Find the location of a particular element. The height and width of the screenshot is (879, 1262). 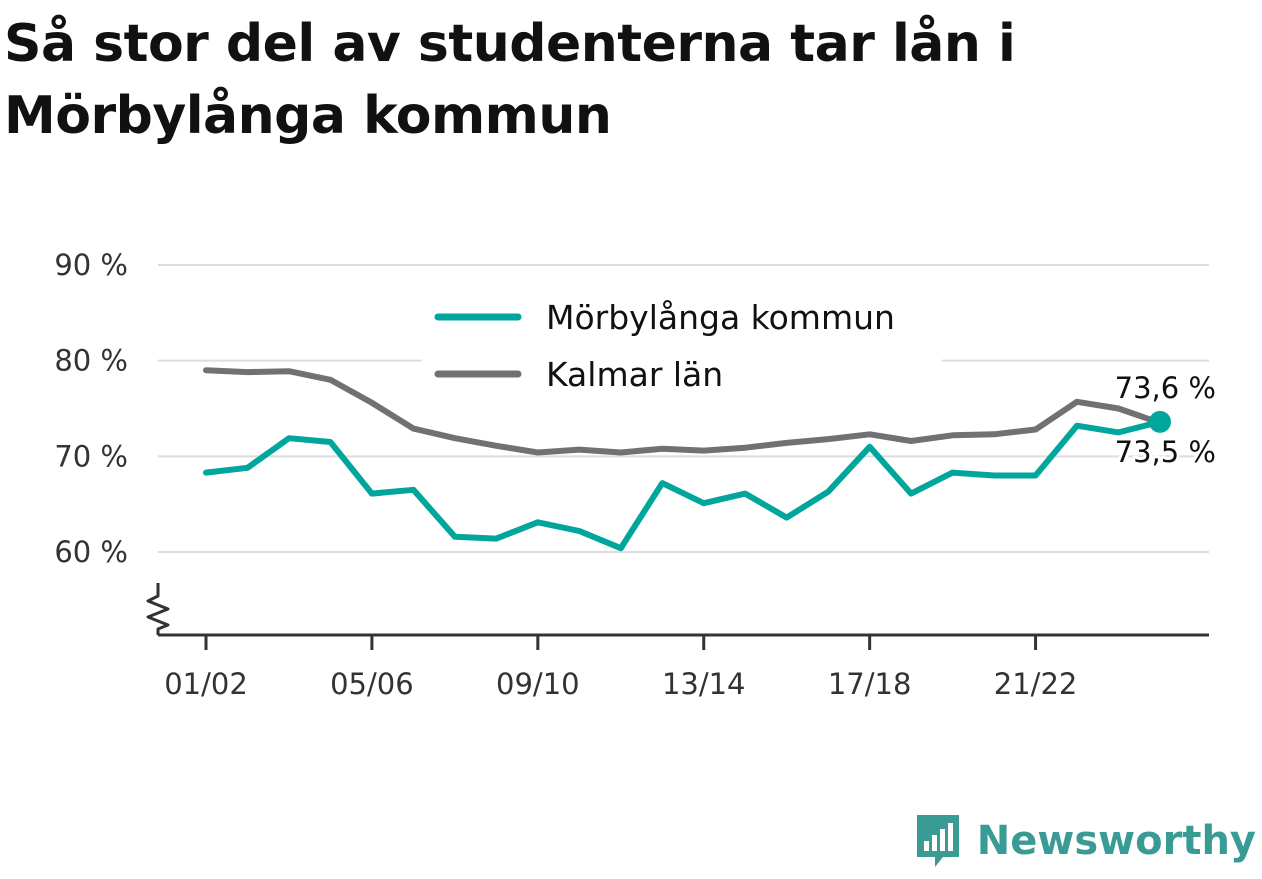

x-tick-label: 01/02 is located at coordinates (206, 684).